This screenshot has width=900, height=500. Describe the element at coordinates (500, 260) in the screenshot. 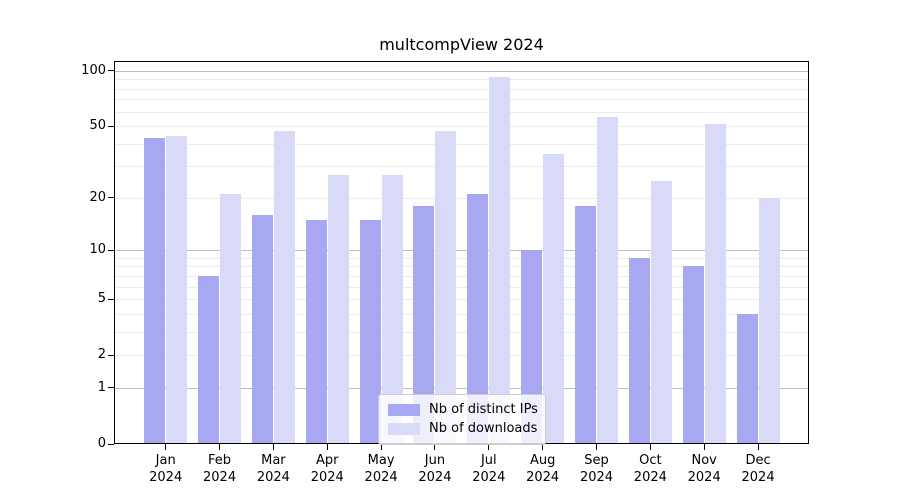

I see `bar-nb-of-downloads-jul` at that location.